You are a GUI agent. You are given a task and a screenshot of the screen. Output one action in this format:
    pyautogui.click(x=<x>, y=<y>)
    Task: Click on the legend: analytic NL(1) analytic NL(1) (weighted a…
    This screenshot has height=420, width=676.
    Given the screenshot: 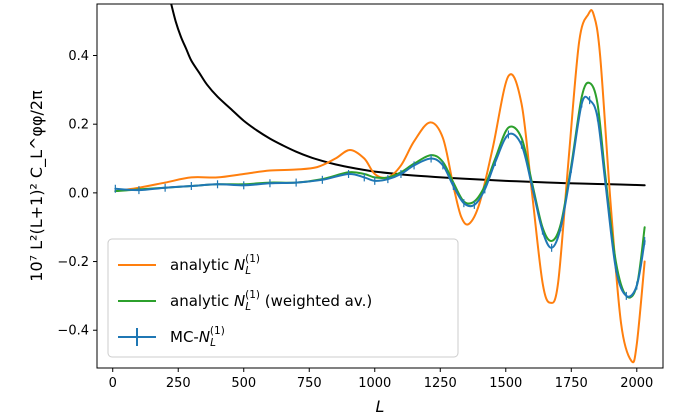 What is the action you would take?
    pyautogui.click(x=283, y=298)
    